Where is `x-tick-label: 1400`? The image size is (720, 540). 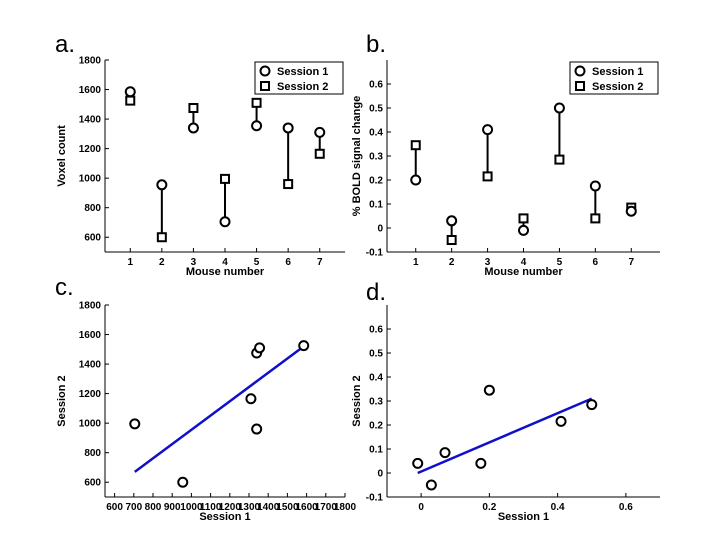
x-tick-label: 1400 is located at coordinates (268, 507).